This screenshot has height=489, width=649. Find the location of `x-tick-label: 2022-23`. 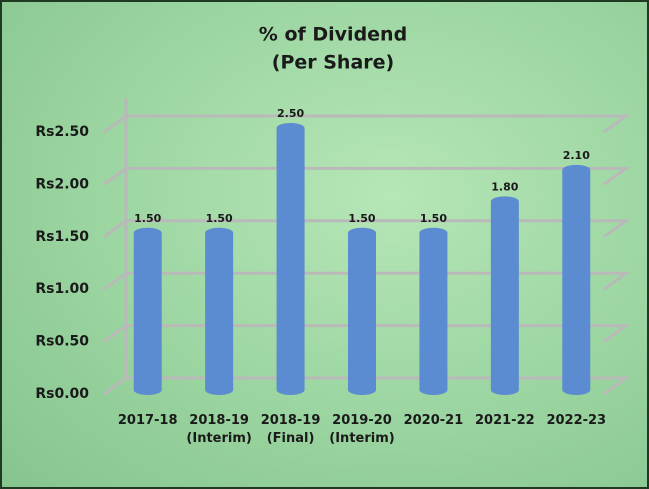

x-tick-label: 2022-23 is located at coordinates (576, 420).